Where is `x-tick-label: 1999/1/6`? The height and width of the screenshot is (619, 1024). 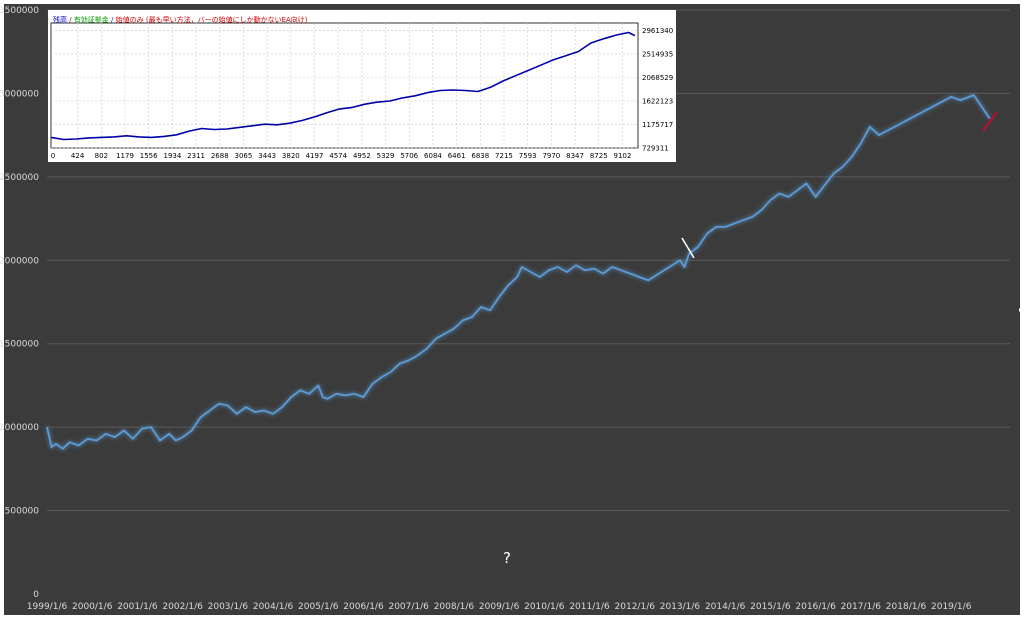 x-tick-label: 1999/1/6 is located at coordinates (47, 607).